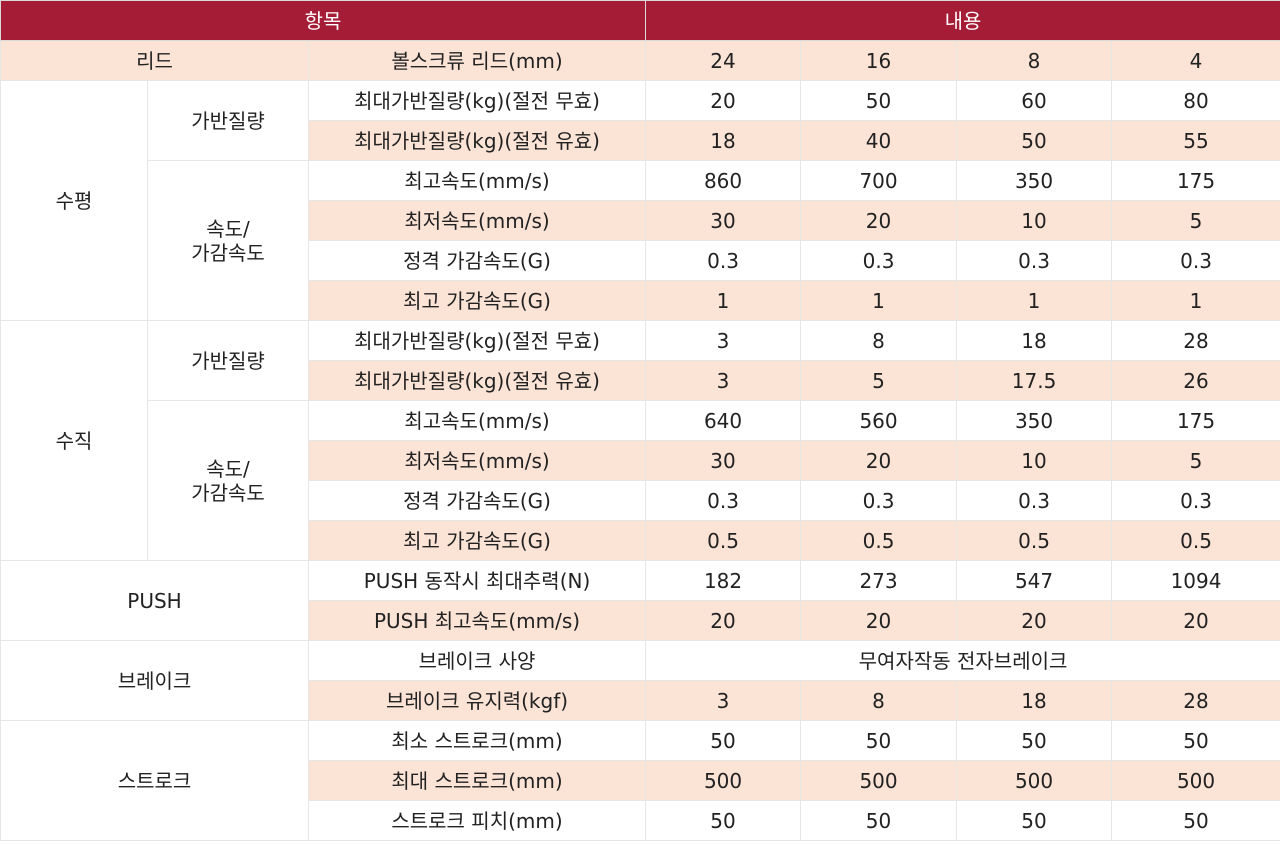 This screenshot has height=844, width=1280. I want to click on row-label: PUSH 최고속도(mm/s), so click(477, 620).